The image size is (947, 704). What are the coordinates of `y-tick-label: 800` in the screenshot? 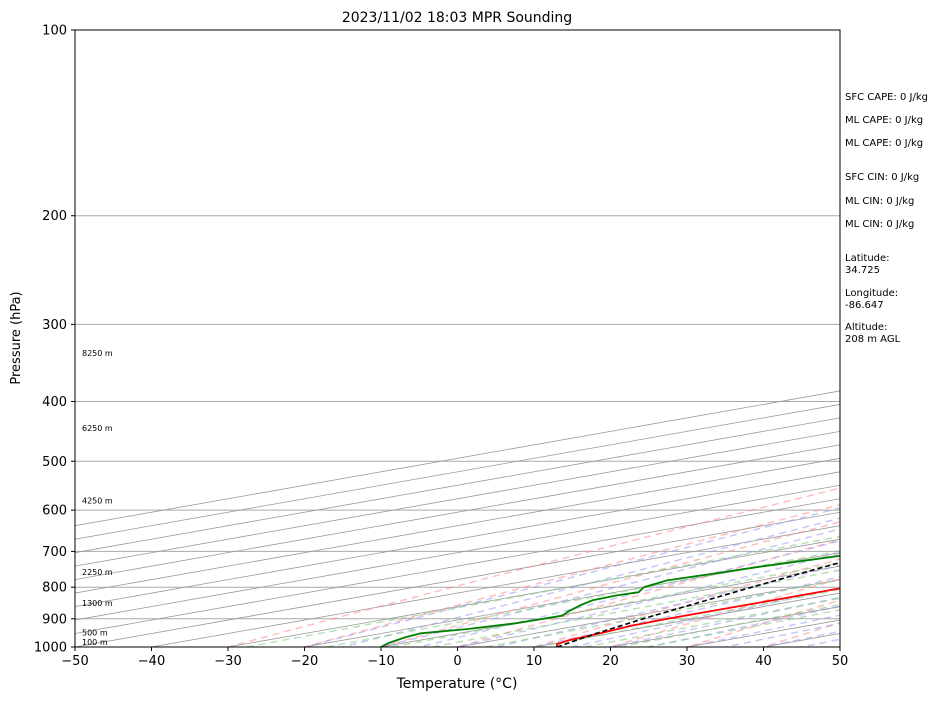 It's located at (54, 588).